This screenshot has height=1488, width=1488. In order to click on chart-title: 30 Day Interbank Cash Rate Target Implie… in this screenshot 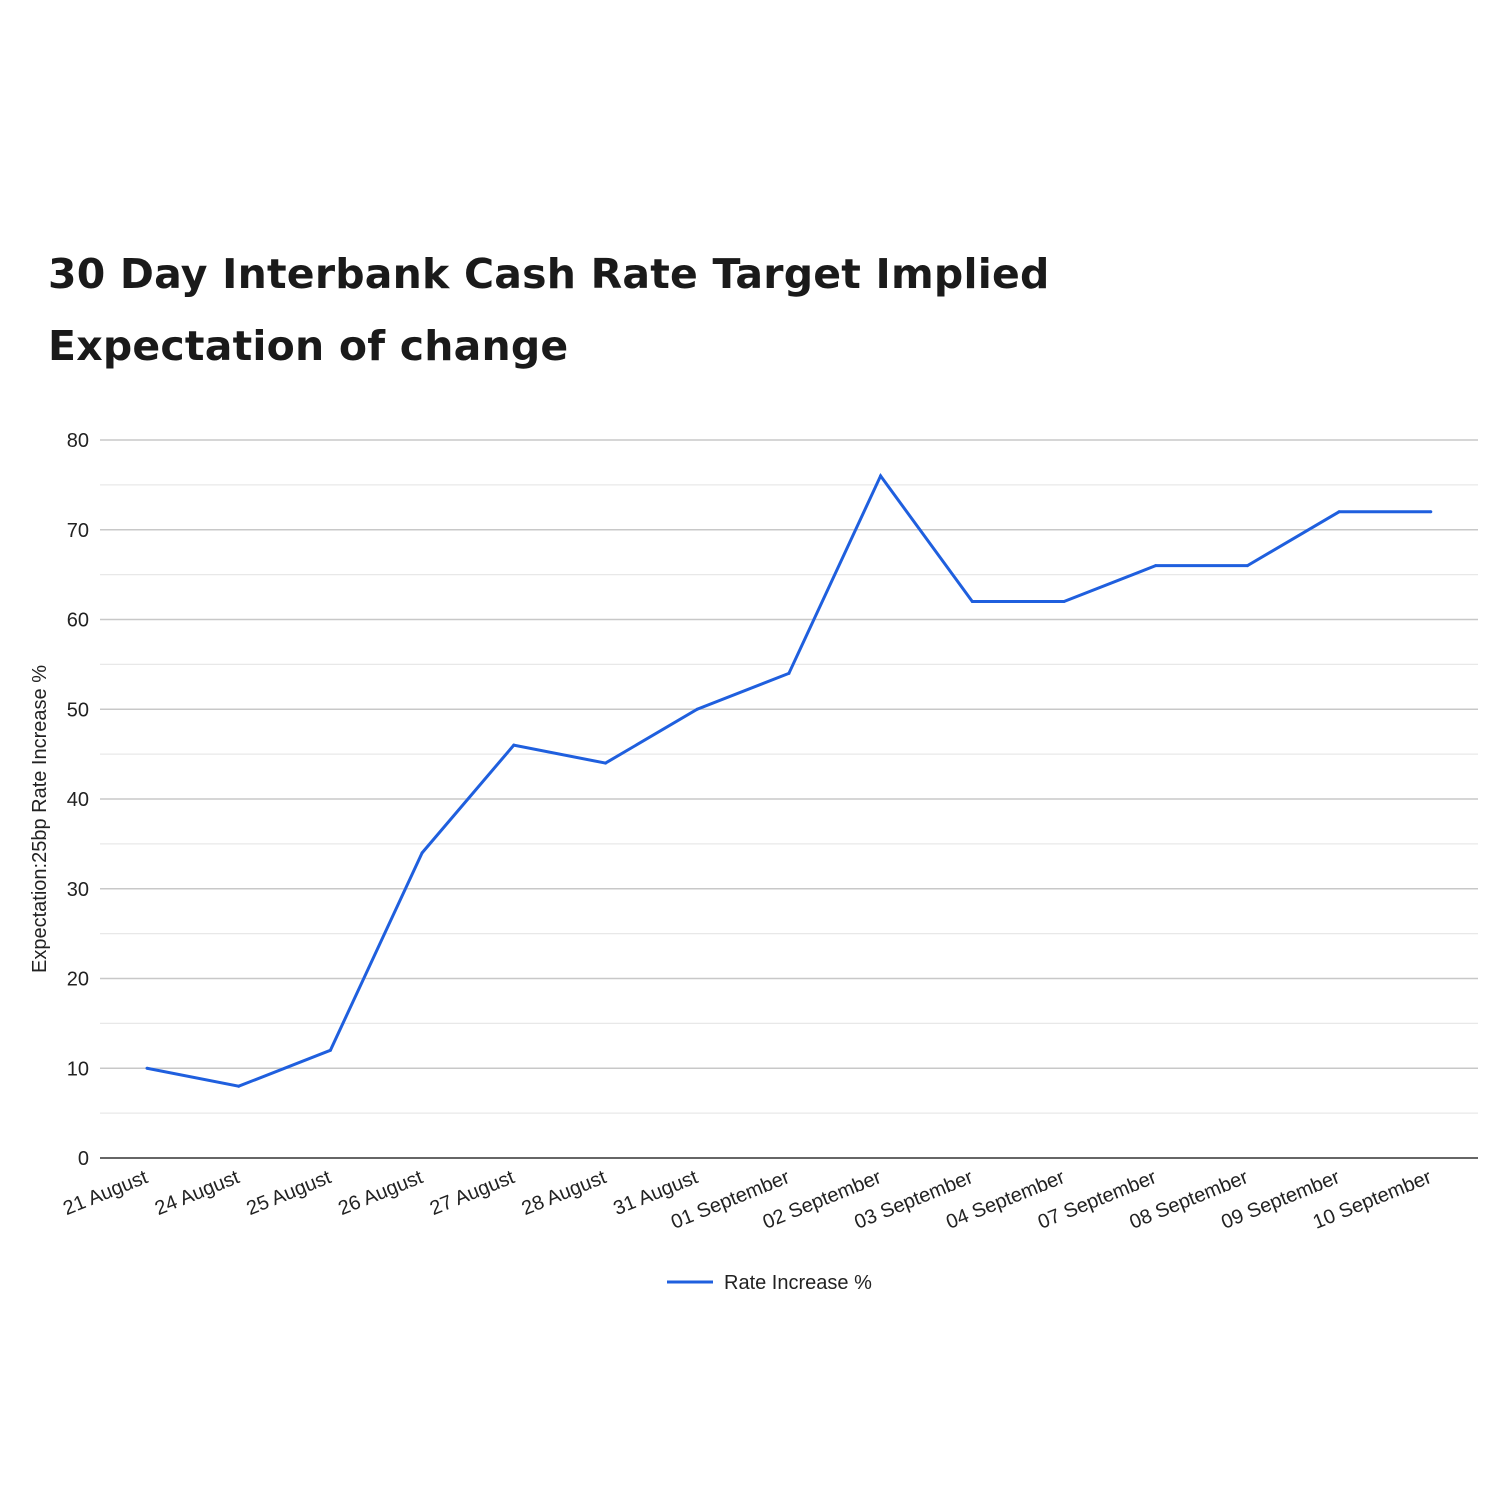, I will do `click(598, 310)`.